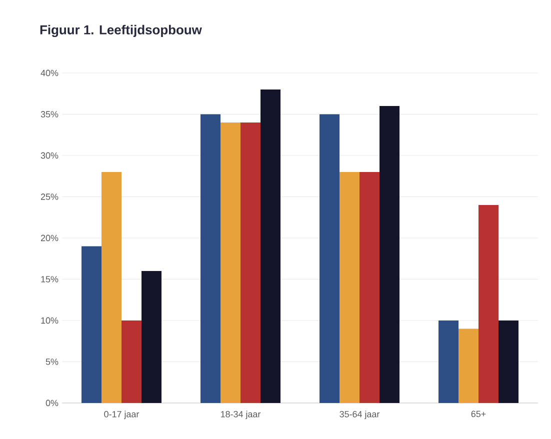  I want to click on y-tick-label: 30%, so click(49, 155).